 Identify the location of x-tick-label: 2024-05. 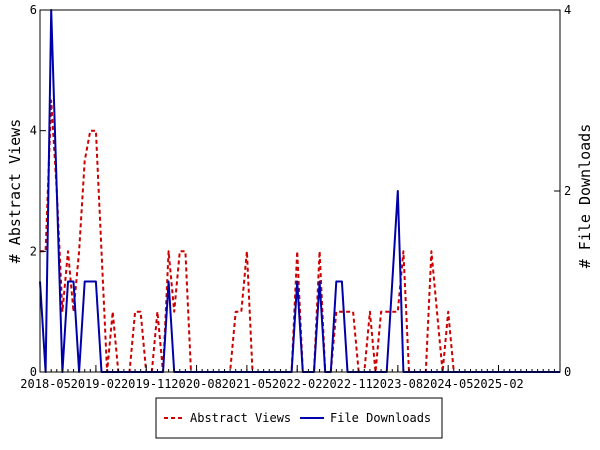
(448, 384).